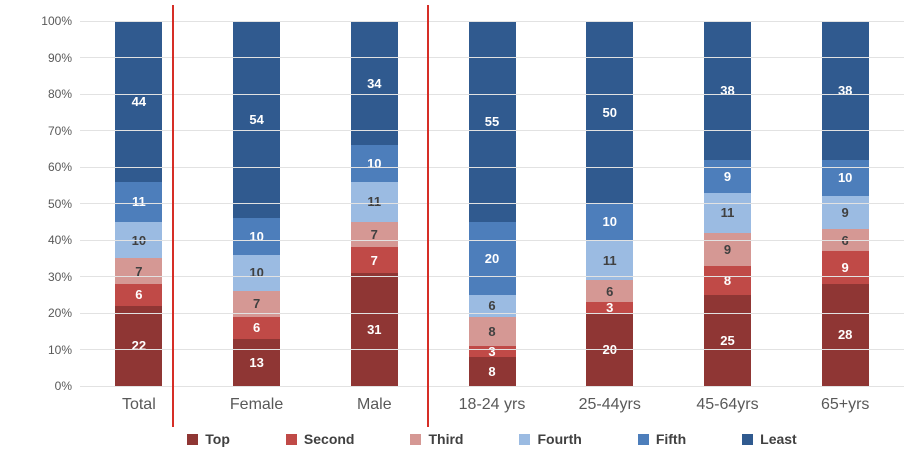 Image resolution: width=923 pixels, height=459 pixels. I want to click on value-label: 28, so click(845, 335).